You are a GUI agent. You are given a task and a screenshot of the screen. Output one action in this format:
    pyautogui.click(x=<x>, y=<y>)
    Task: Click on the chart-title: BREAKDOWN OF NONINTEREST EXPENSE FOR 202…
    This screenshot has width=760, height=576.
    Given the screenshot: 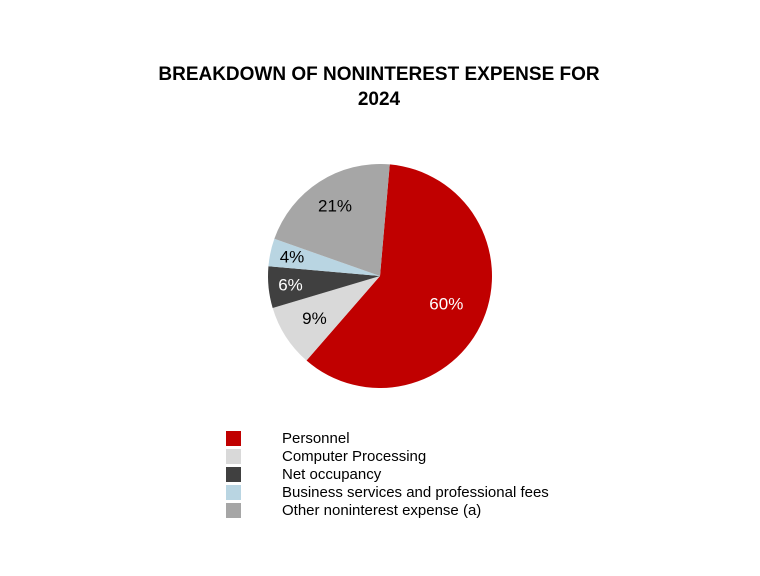 What is the action you would take?
    pyautogui.click(x=379, y=87)
    